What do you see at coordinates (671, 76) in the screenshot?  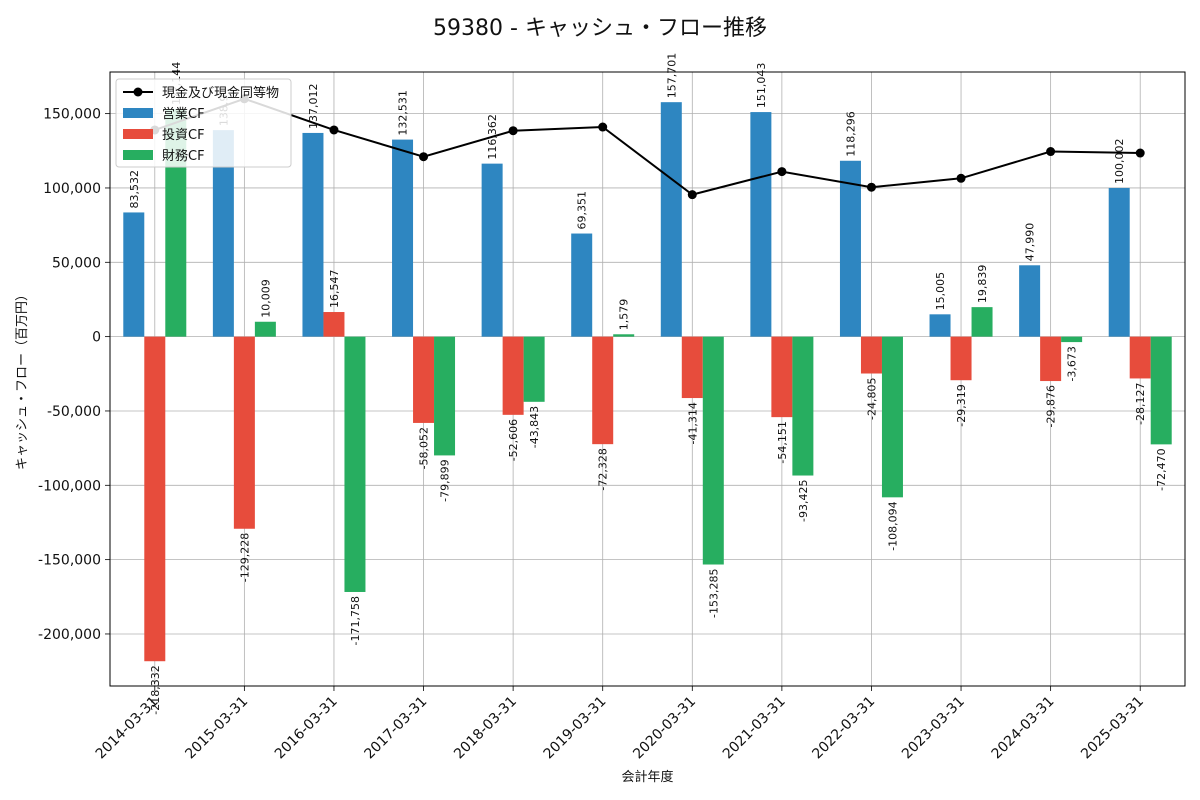 I see `data-label: 157,701` at bounding box center [671, 76].